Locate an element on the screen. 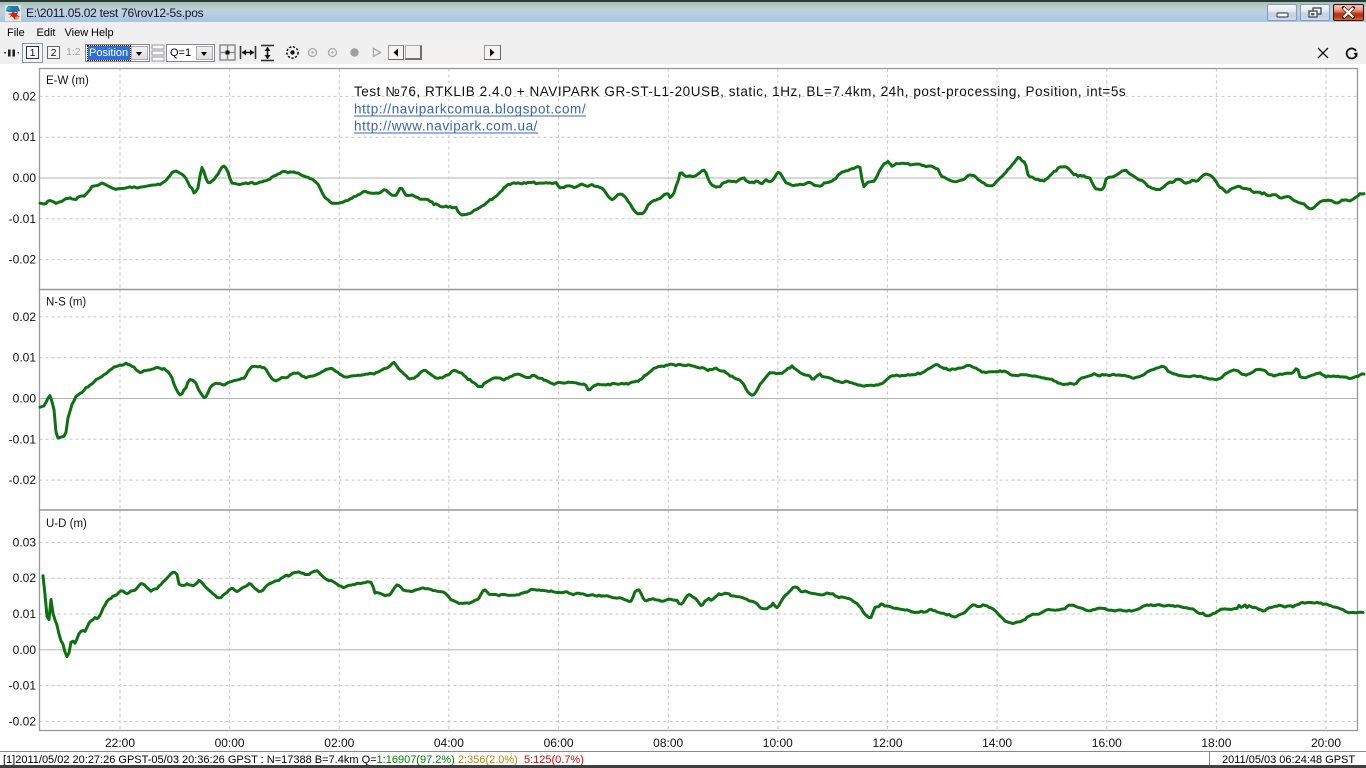  svg-text: 10:00 is located at coordinates (778, 743).